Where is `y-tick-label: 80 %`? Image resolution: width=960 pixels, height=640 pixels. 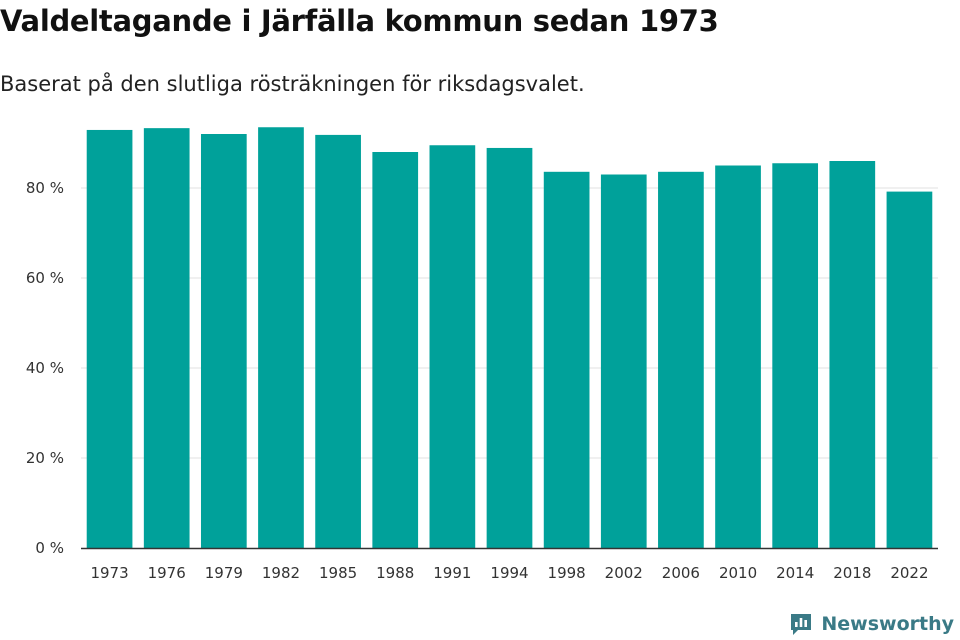 y-tick-label: 80 % is located at coordinates (45, 188).